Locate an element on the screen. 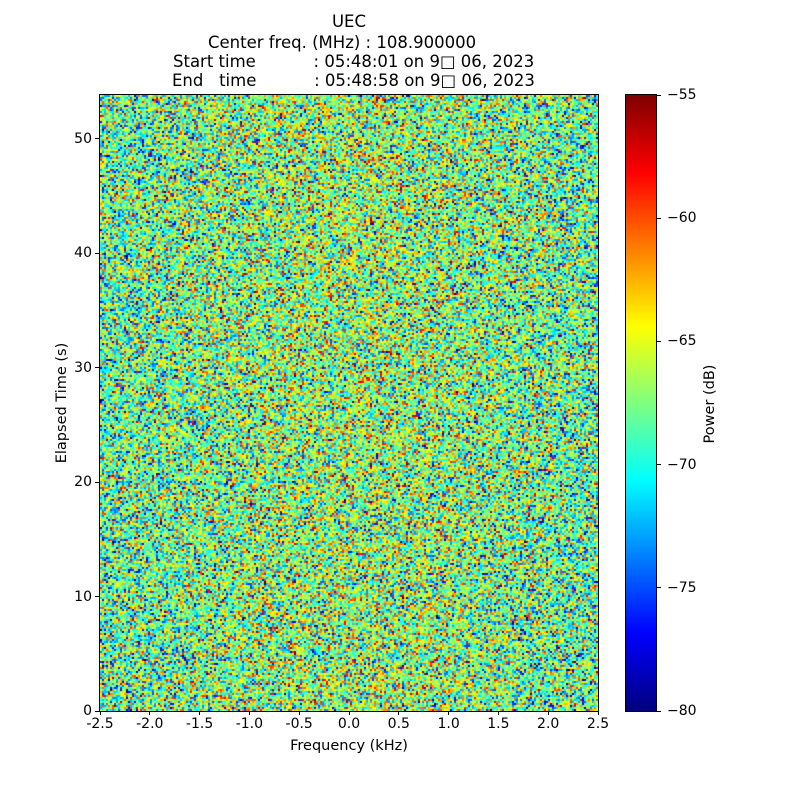 Image resolution: width=800 pixels, height=800 pixels. colorbar-tick-label: −75 is located at coordinates (682, 587).